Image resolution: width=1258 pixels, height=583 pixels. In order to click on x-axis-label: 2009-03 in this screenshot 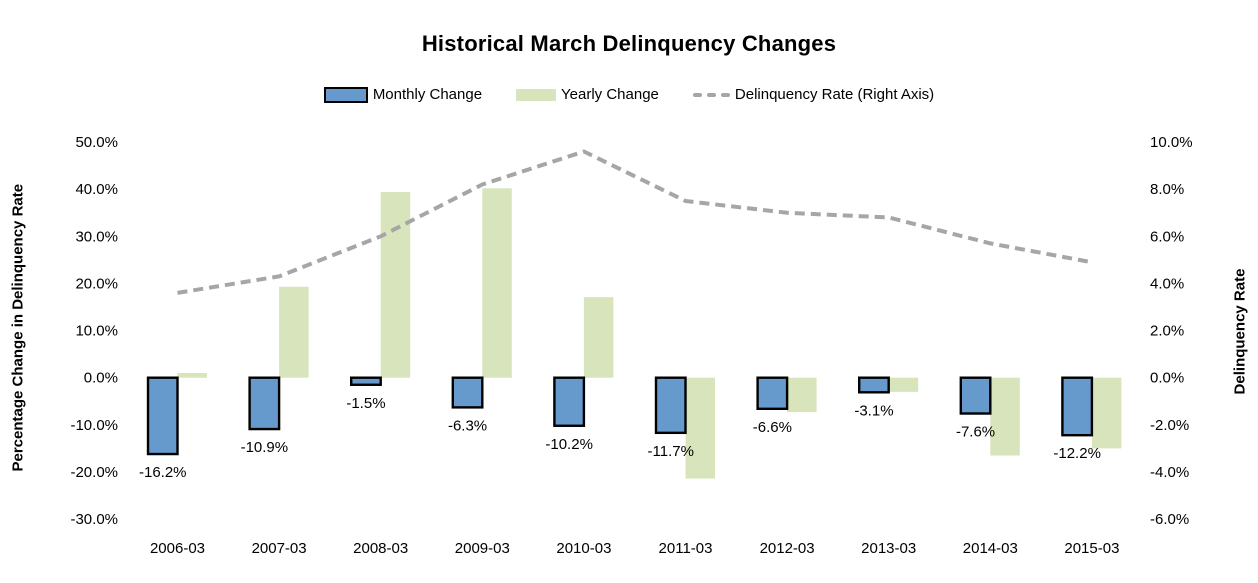, I will do `click(482, 548)`.